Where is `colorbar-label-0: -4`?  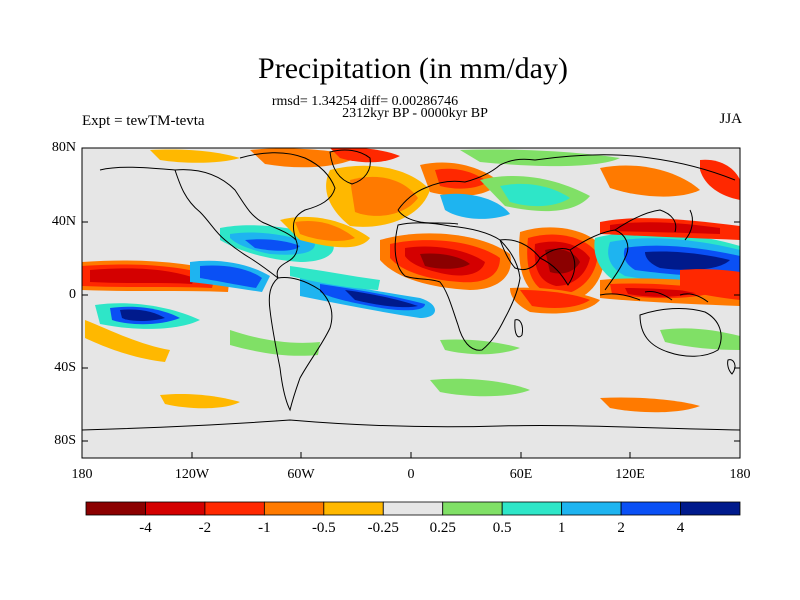 colorbar-label-0: -4 is located at coordinates (145, 528).